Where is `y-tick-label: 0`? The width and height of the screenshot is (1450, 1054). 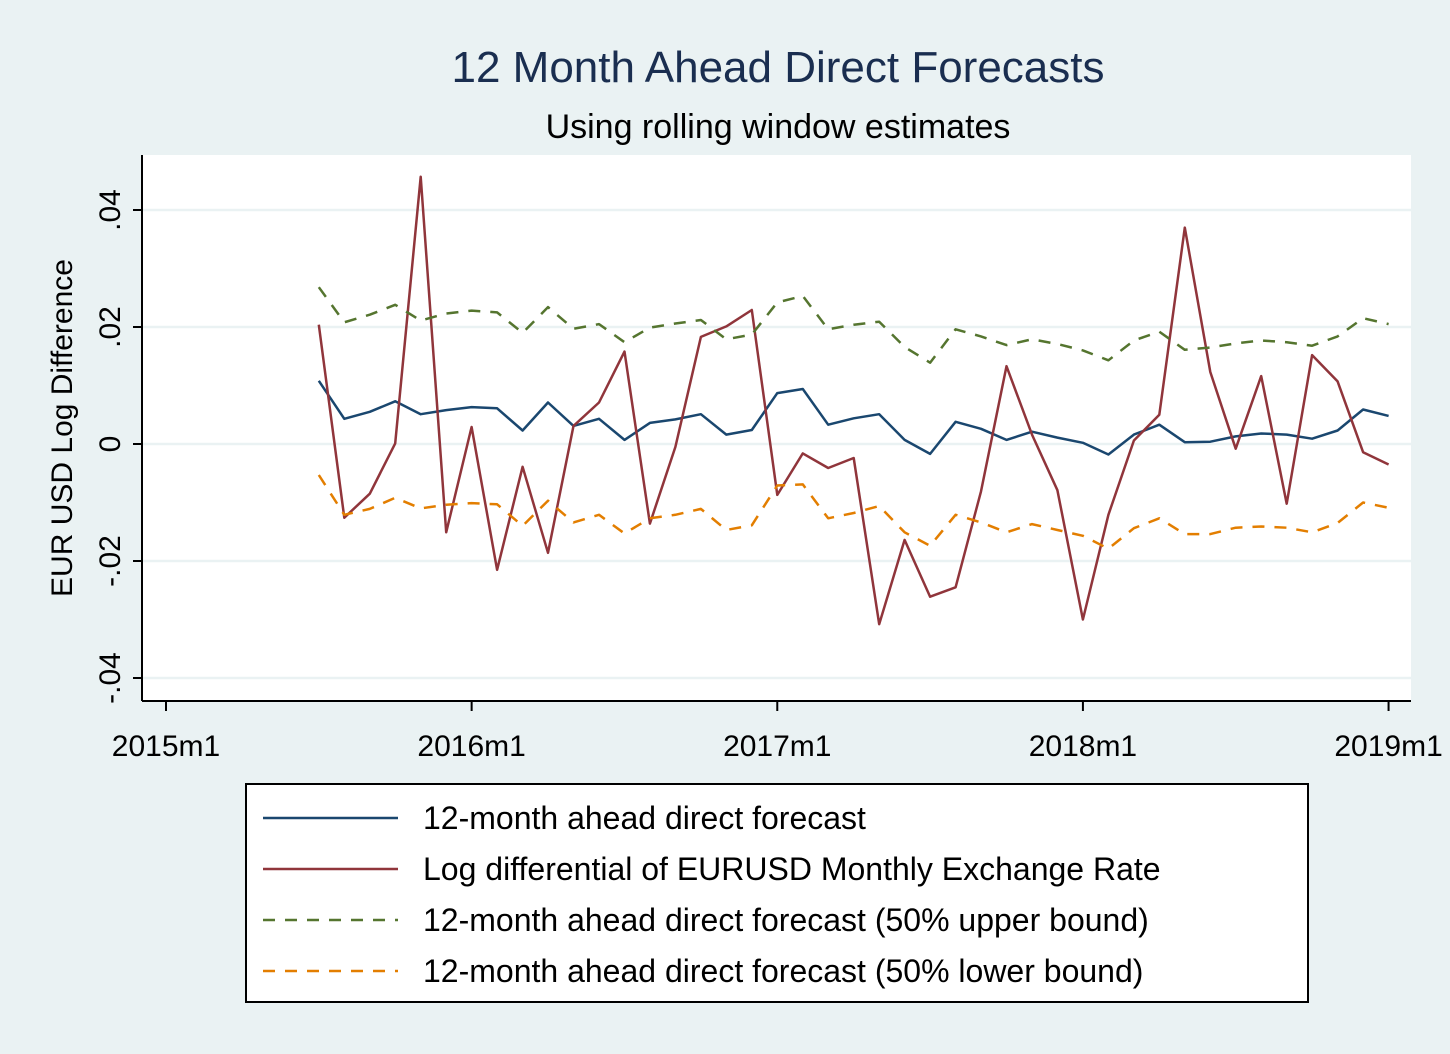
y-tick-label: 0 is located at coordinates (110, 444).